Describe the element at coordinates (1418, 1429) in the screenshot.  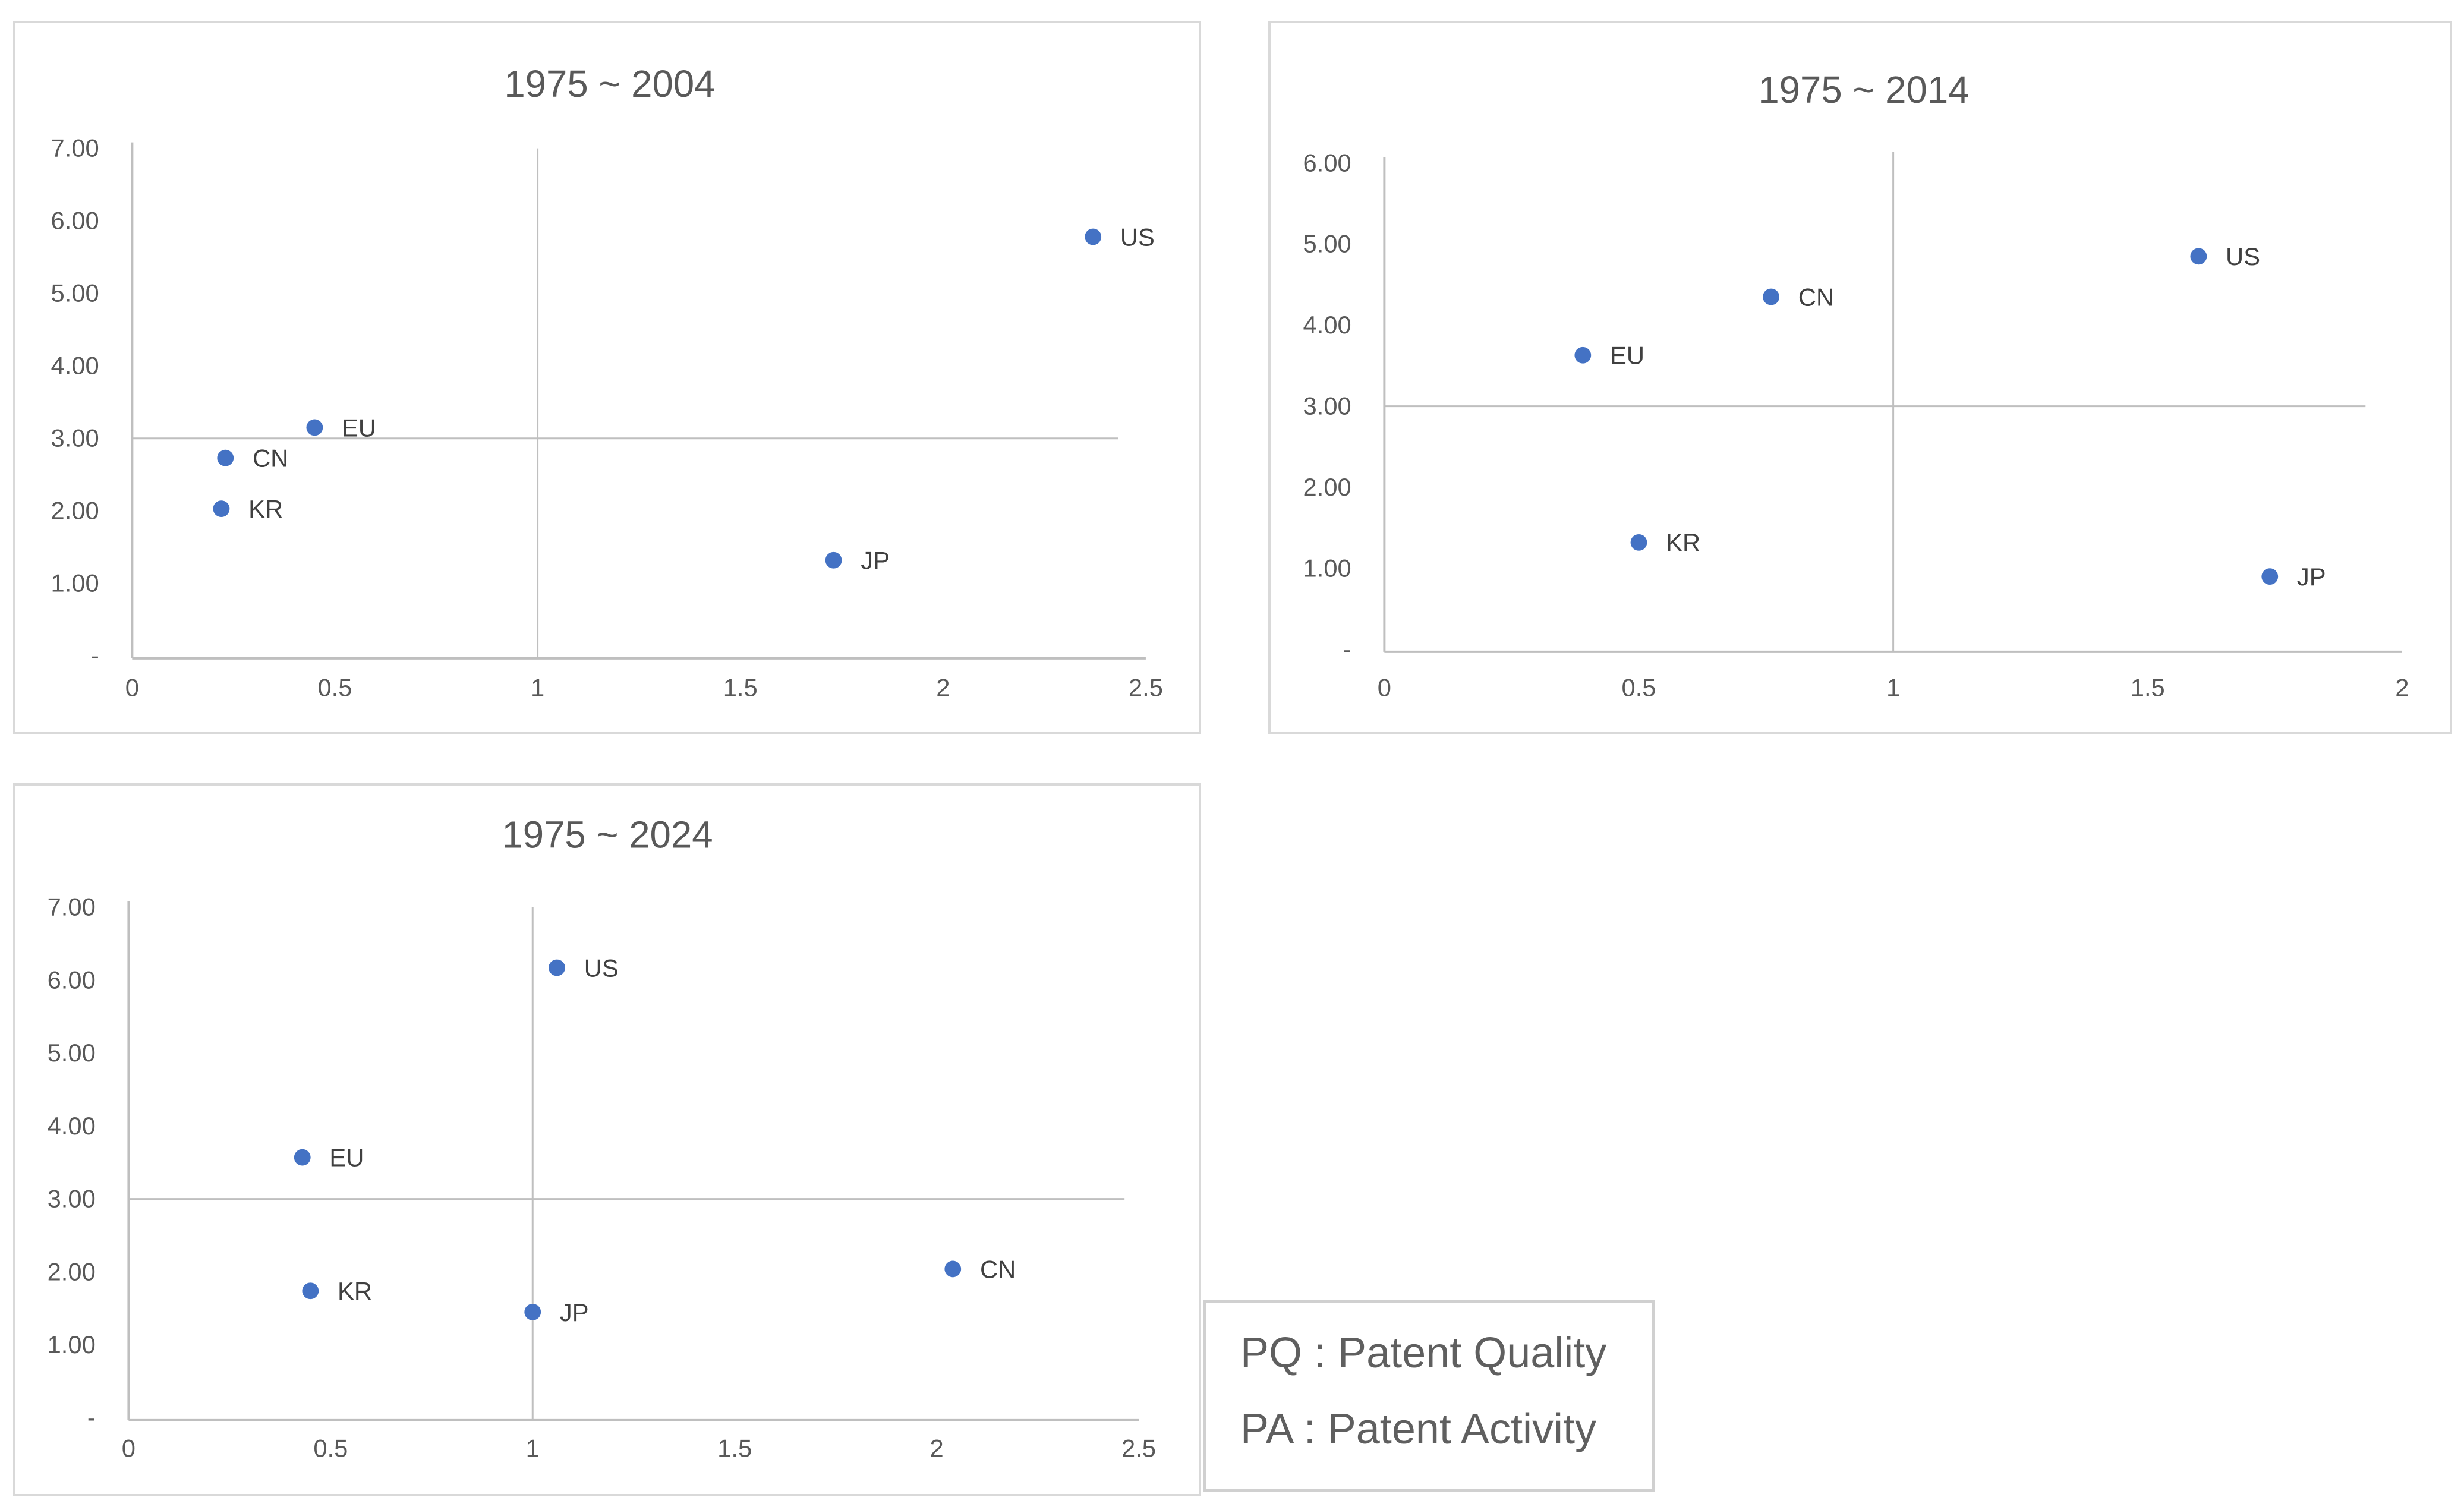
I see `legend-pa: PA : Patent Activity` at that location.